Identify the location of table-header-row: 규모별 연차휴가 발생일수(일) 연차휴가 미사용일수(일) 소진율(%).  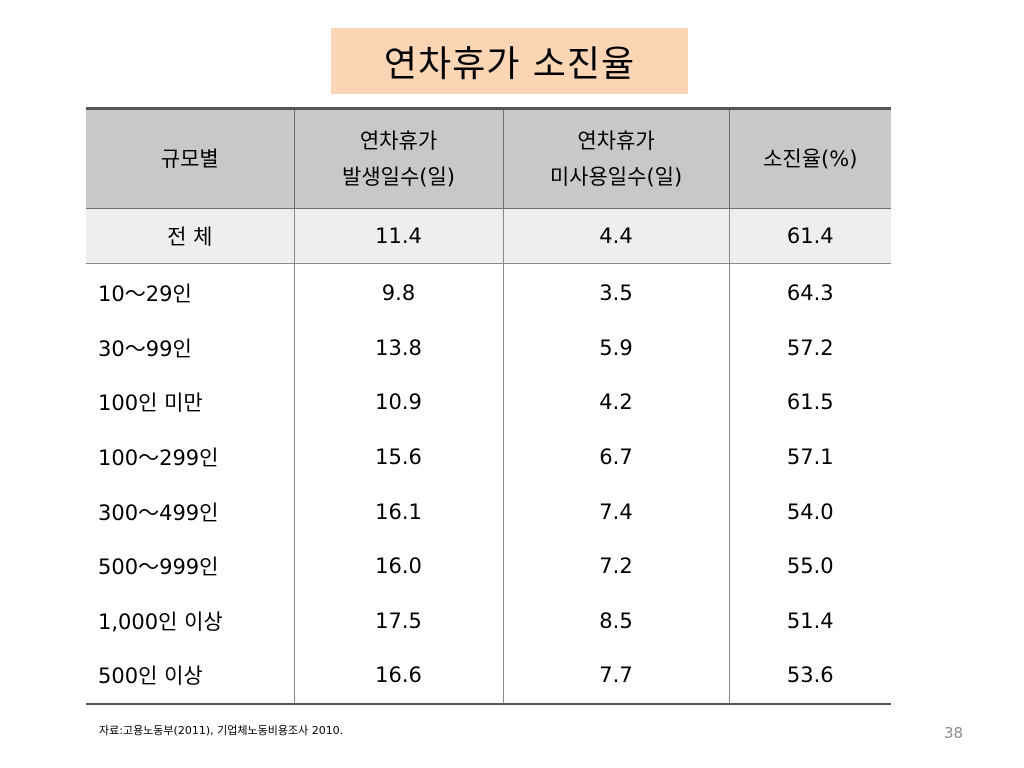
(488, 158).